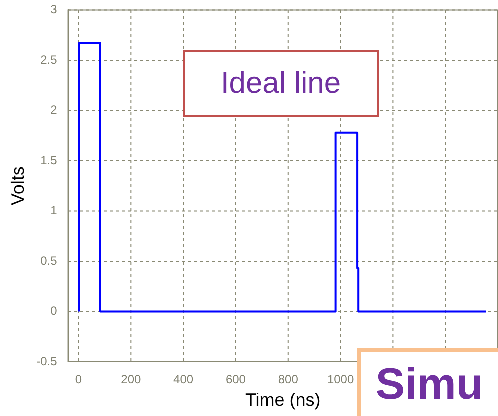  I want to click on y-tick-label: 0.5, so click(49, 261).